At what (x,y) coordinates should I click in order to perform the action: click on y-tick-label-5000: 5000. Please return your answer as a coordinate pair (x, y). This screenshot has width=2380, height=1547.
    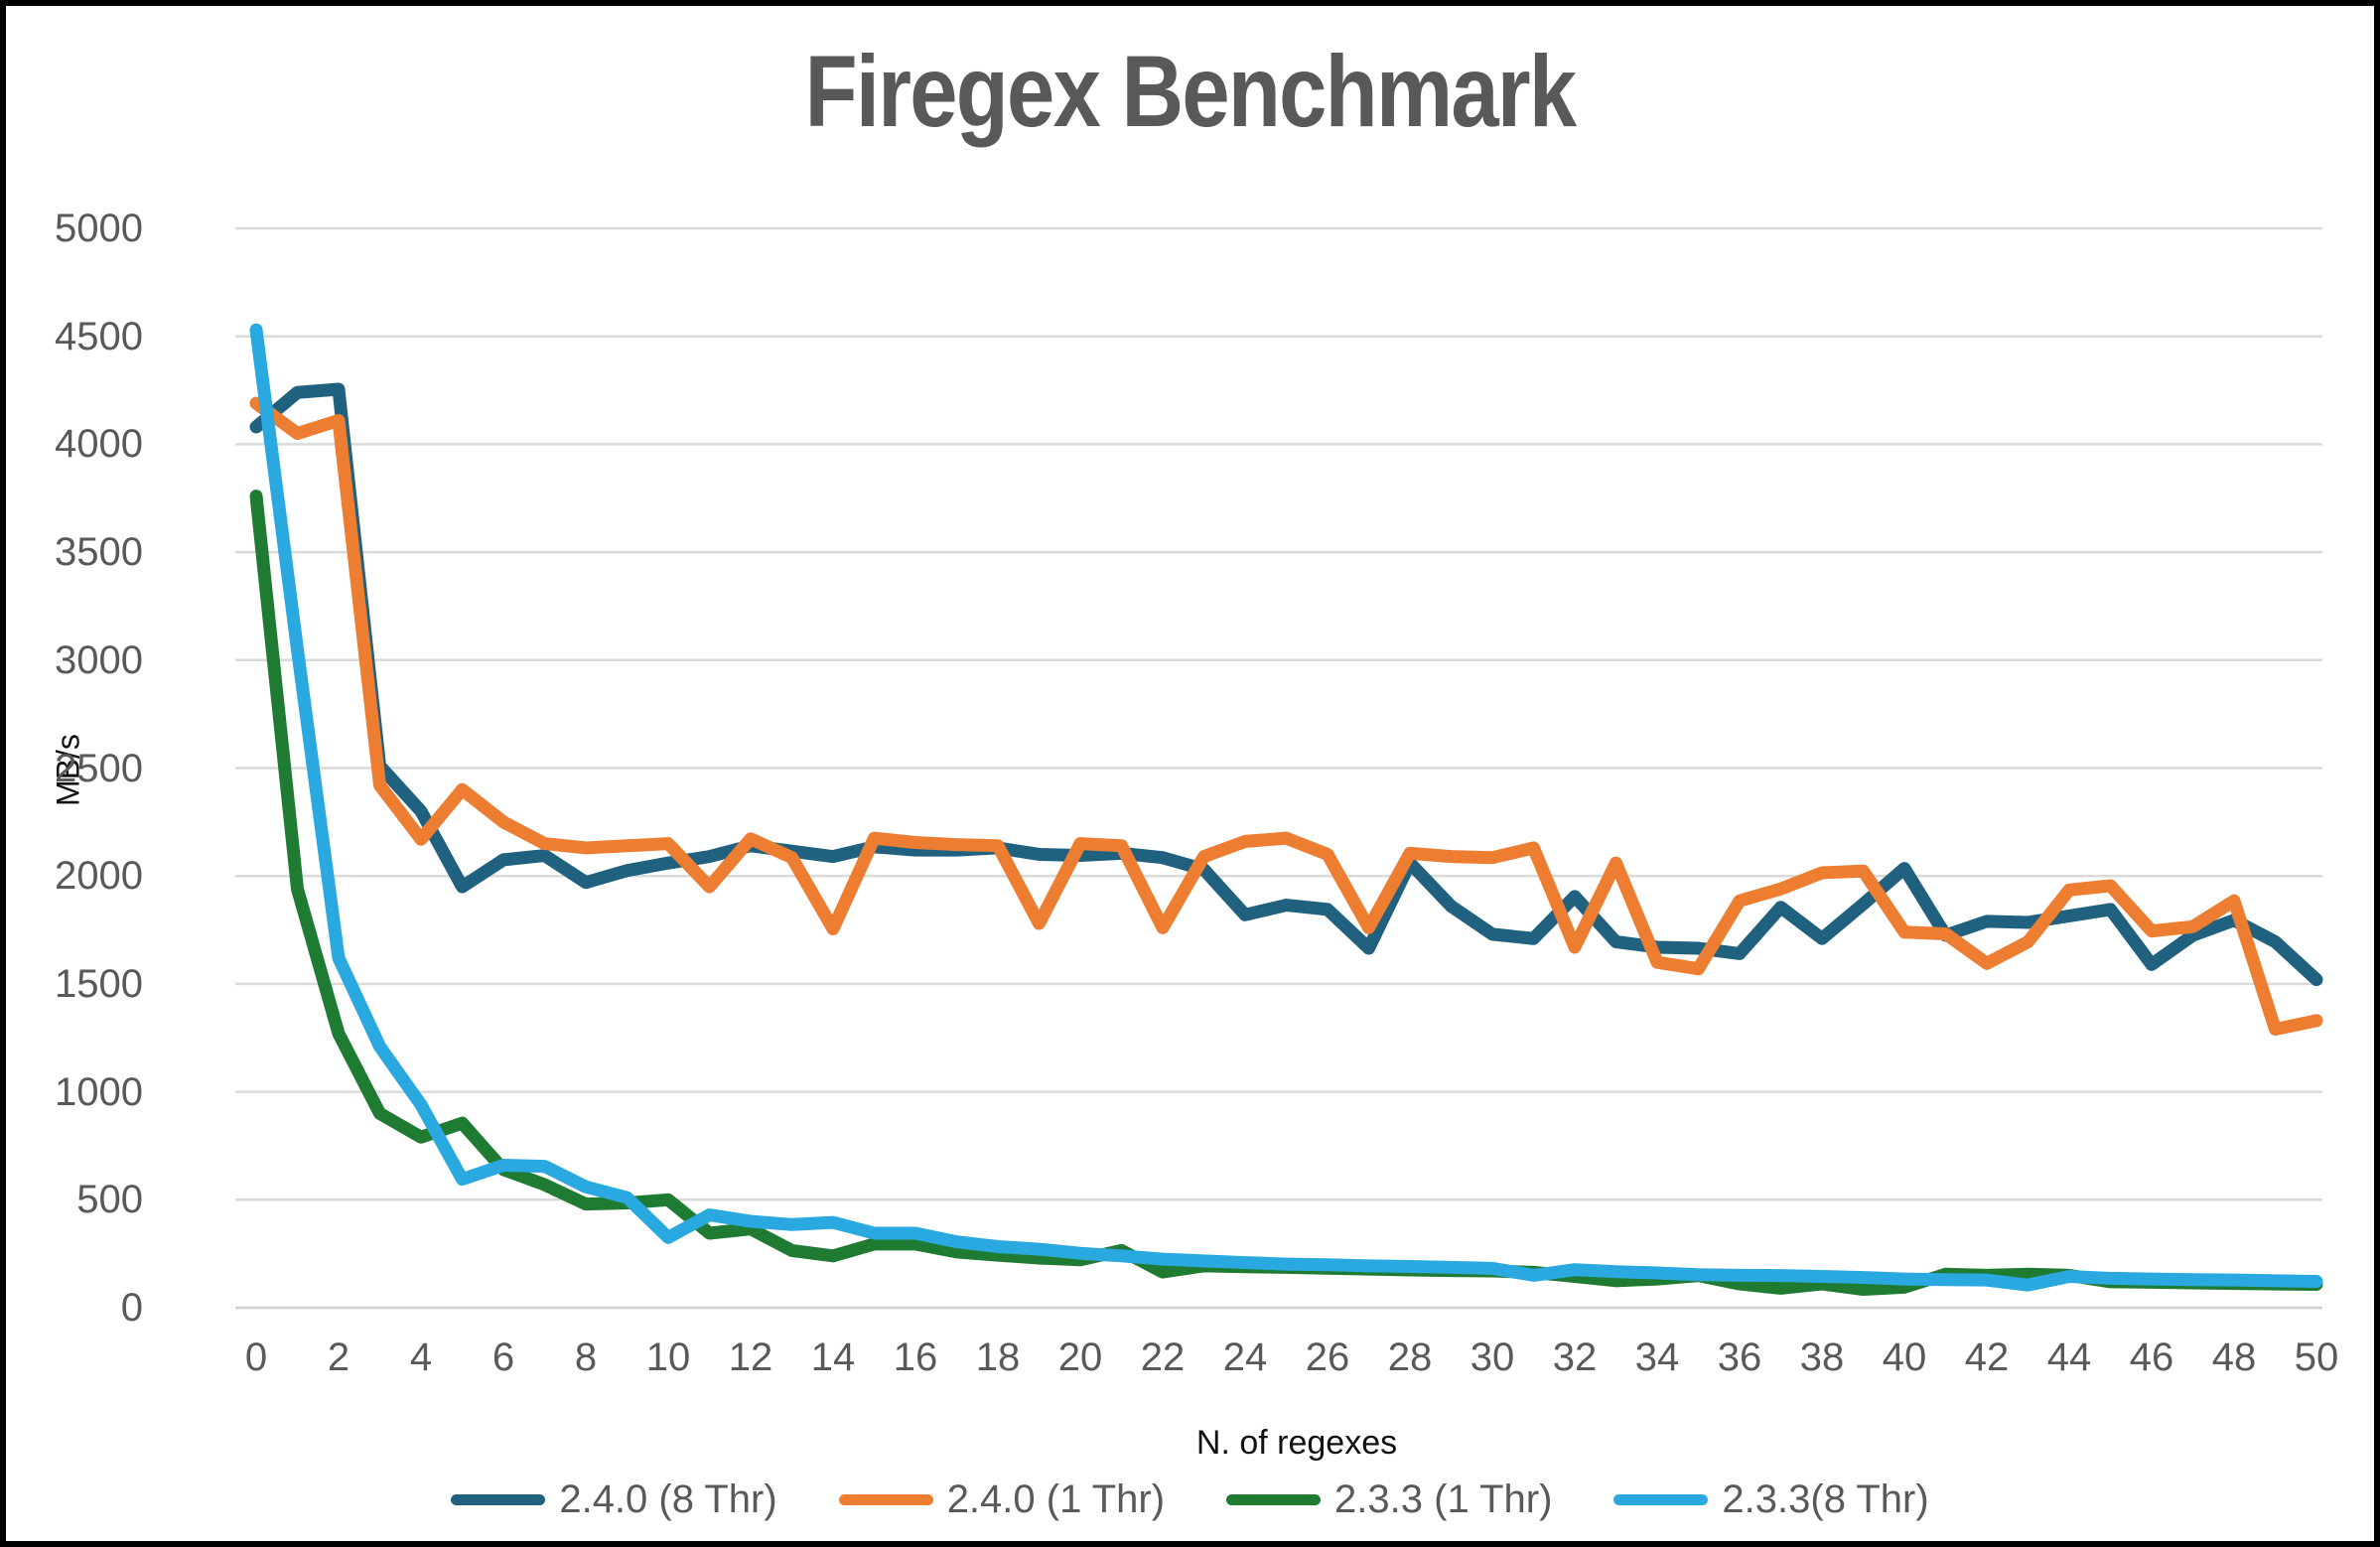
    Looking at the image, I should click on (99, 228).